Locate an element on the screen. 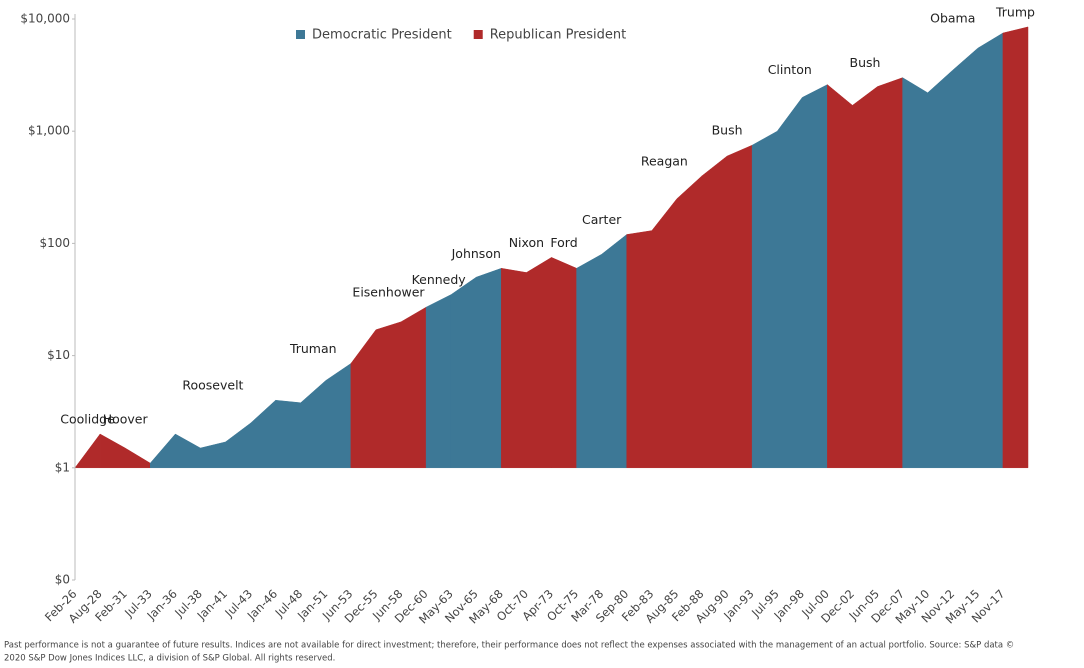  y-tick-label: $10,000 is located at coordinates (45, 19).